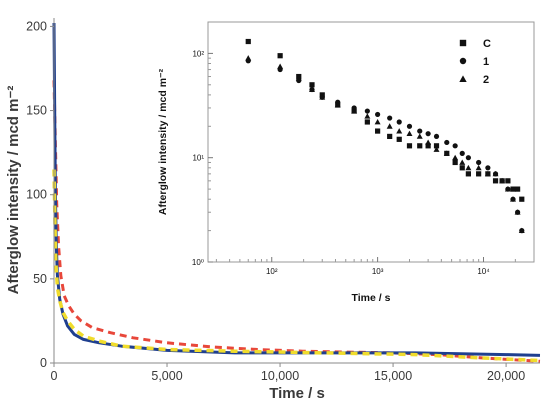  I want to click on main-y-axis-title: Afterglow intensity / mcd m⁻², so click(13, 190).